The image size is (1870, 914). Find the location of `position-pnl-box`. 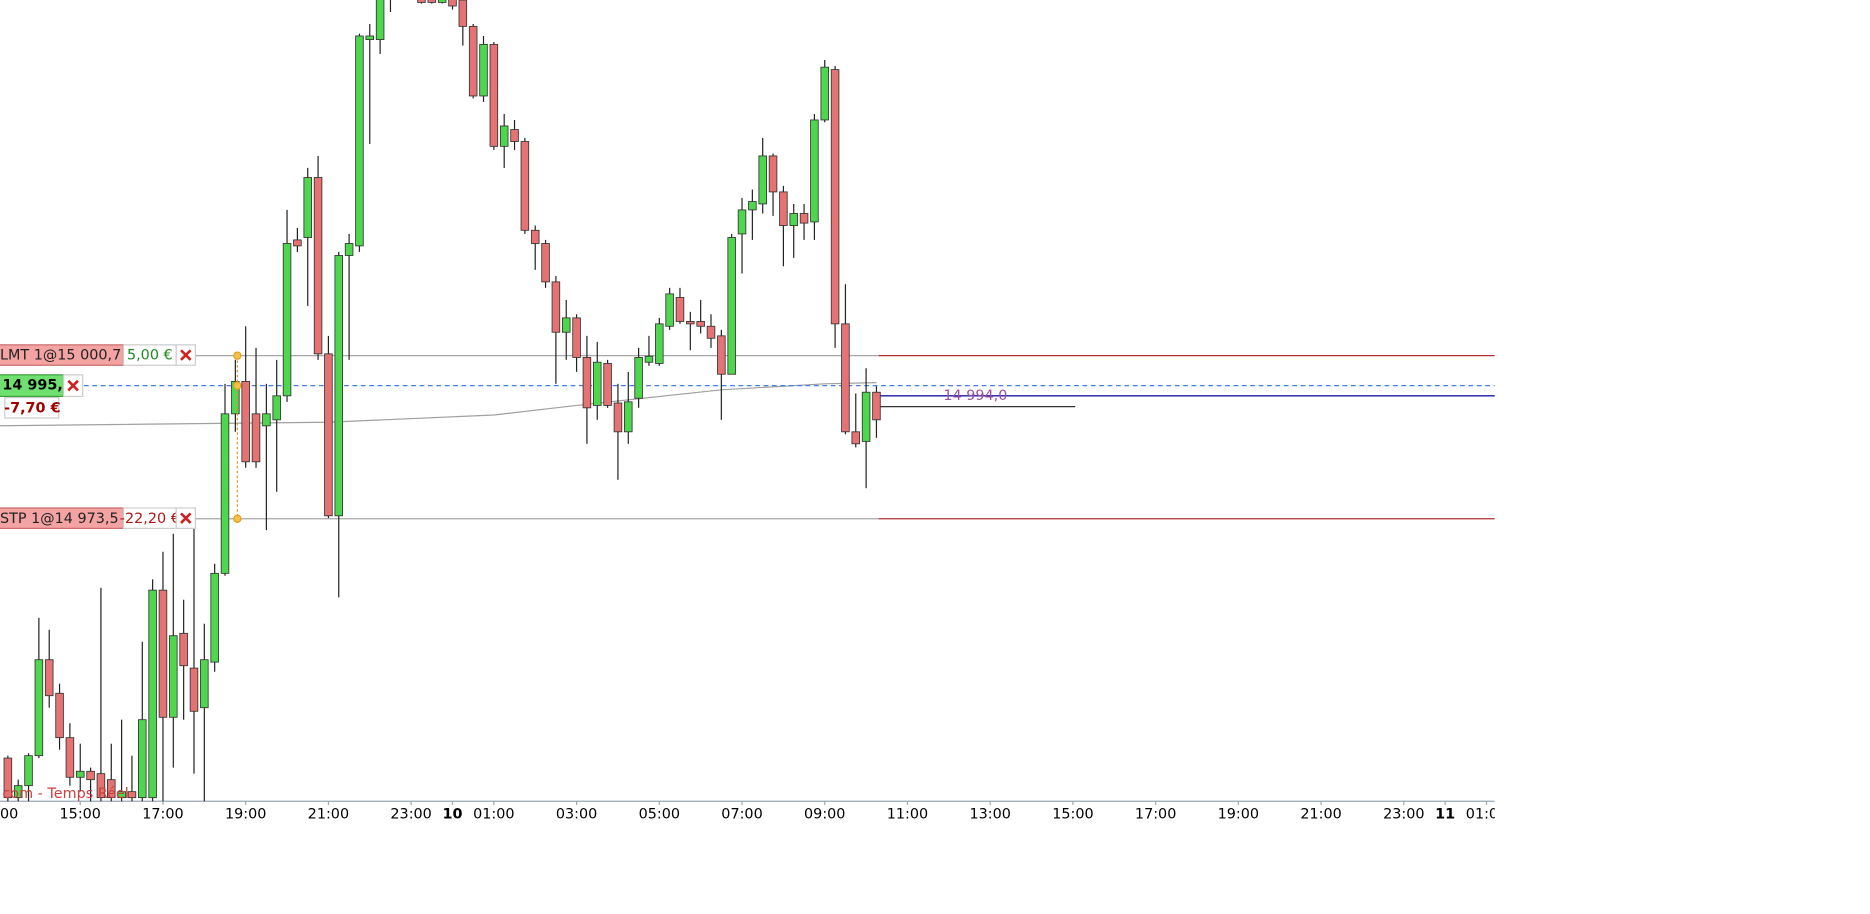

position-pnl-box is located at coordinates (32, 408).